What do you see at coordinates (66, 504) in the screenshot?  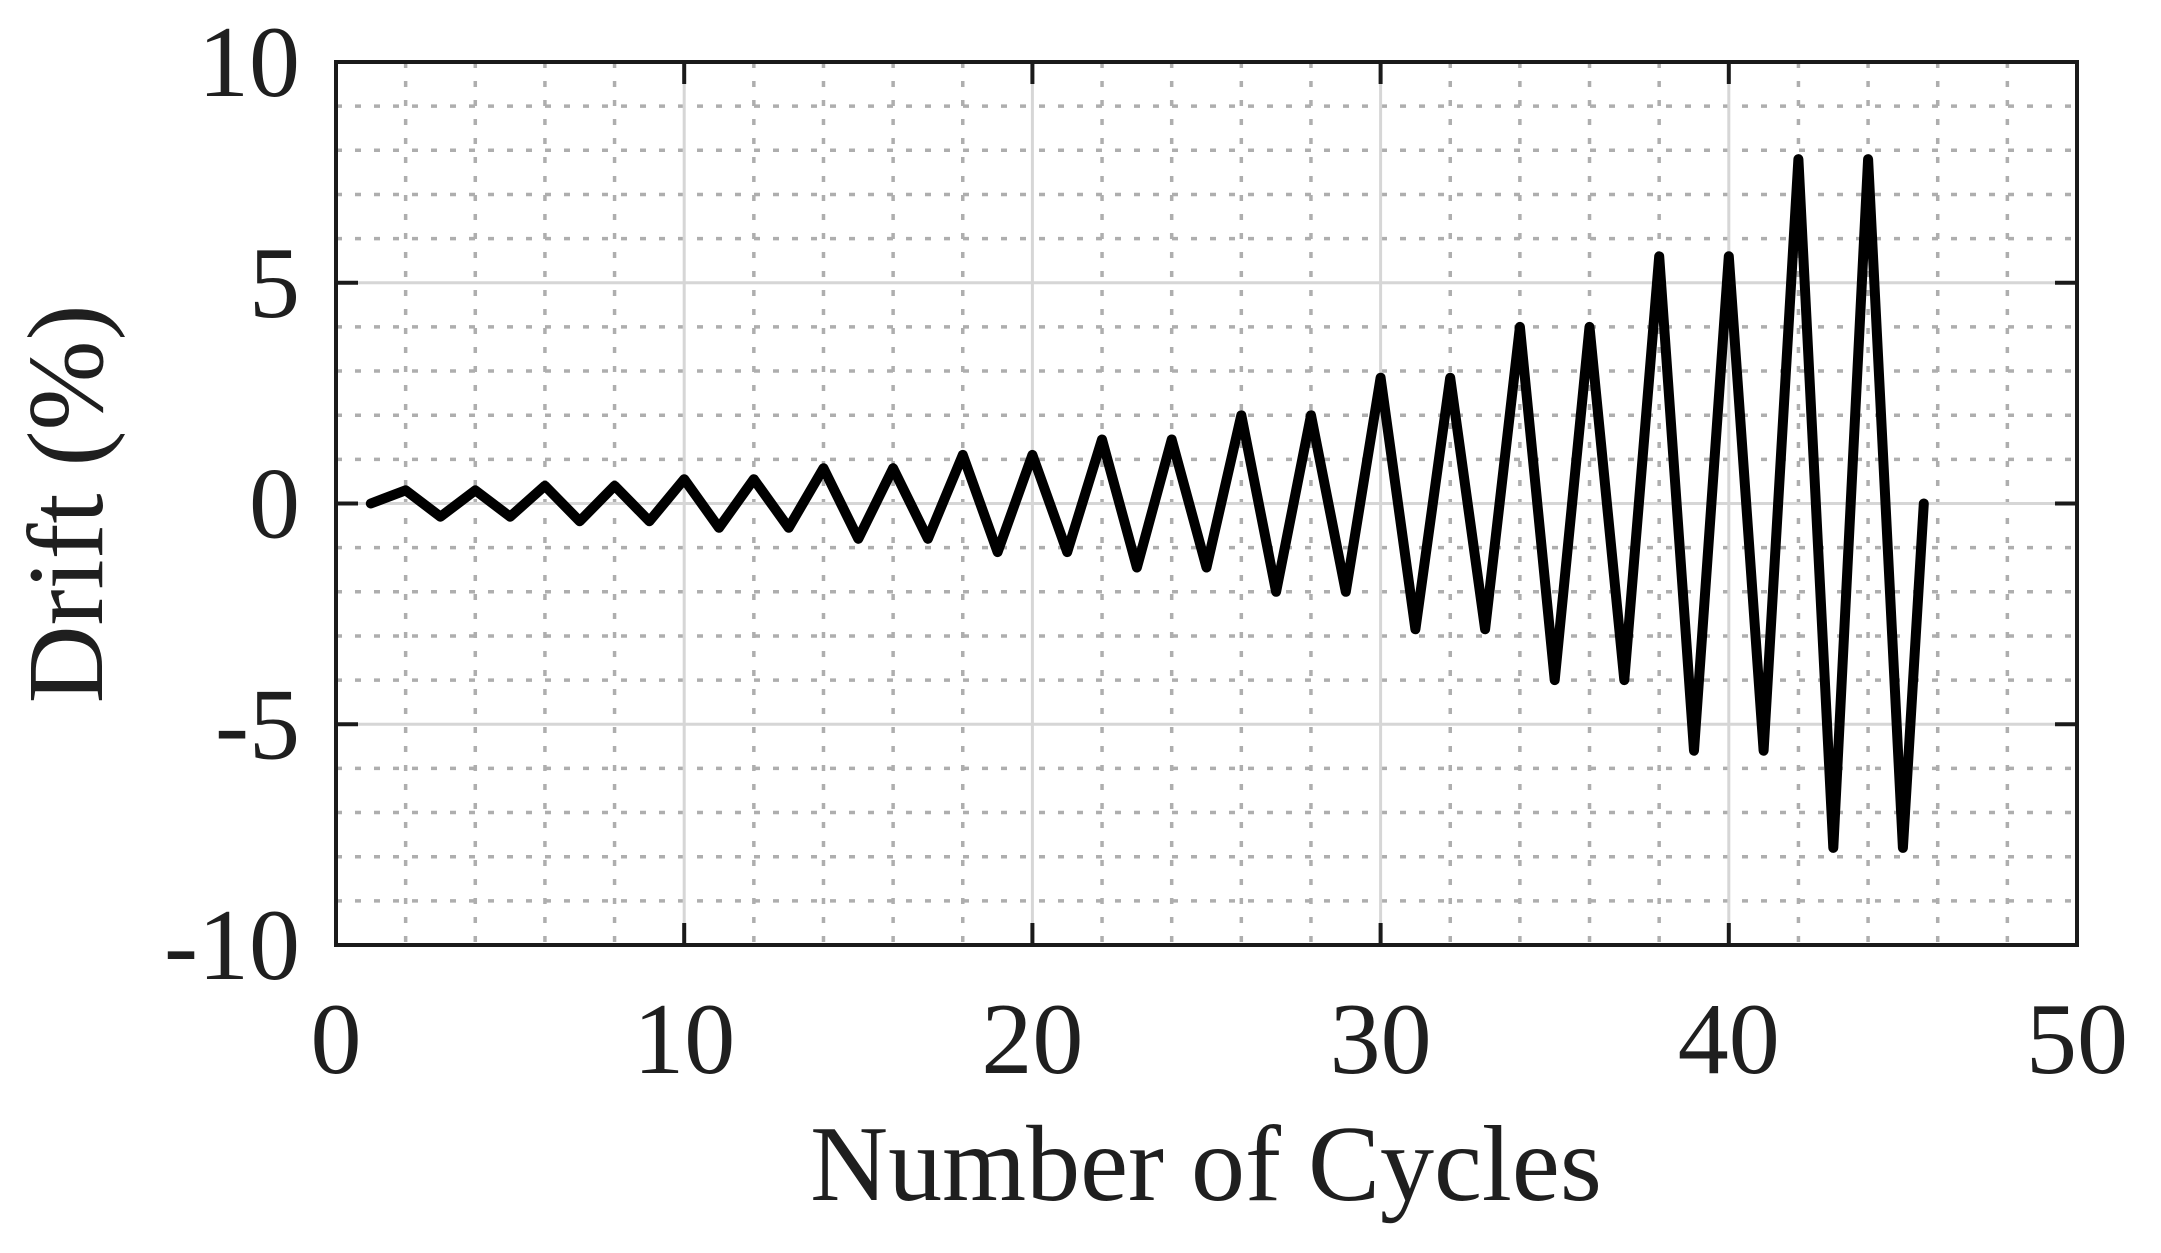 I see `y-axis-label: Drift (%)` at bounding box center [66, 504].